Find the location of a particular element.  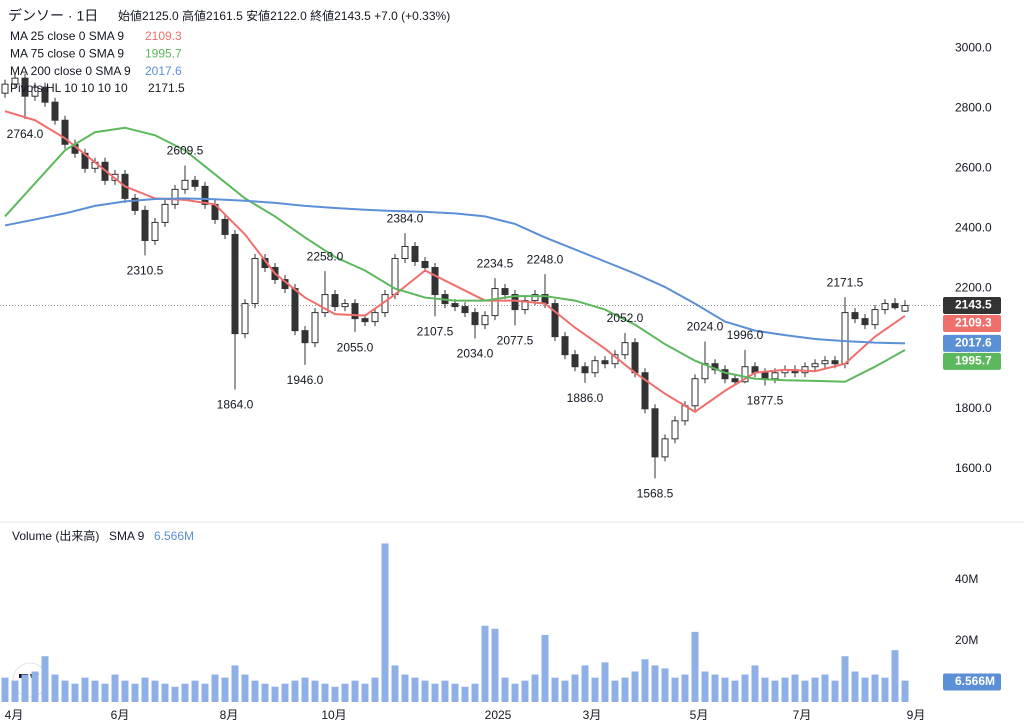

legend-name: MA 25 close 0 SMA 9 is located at coordinates (67, 36).